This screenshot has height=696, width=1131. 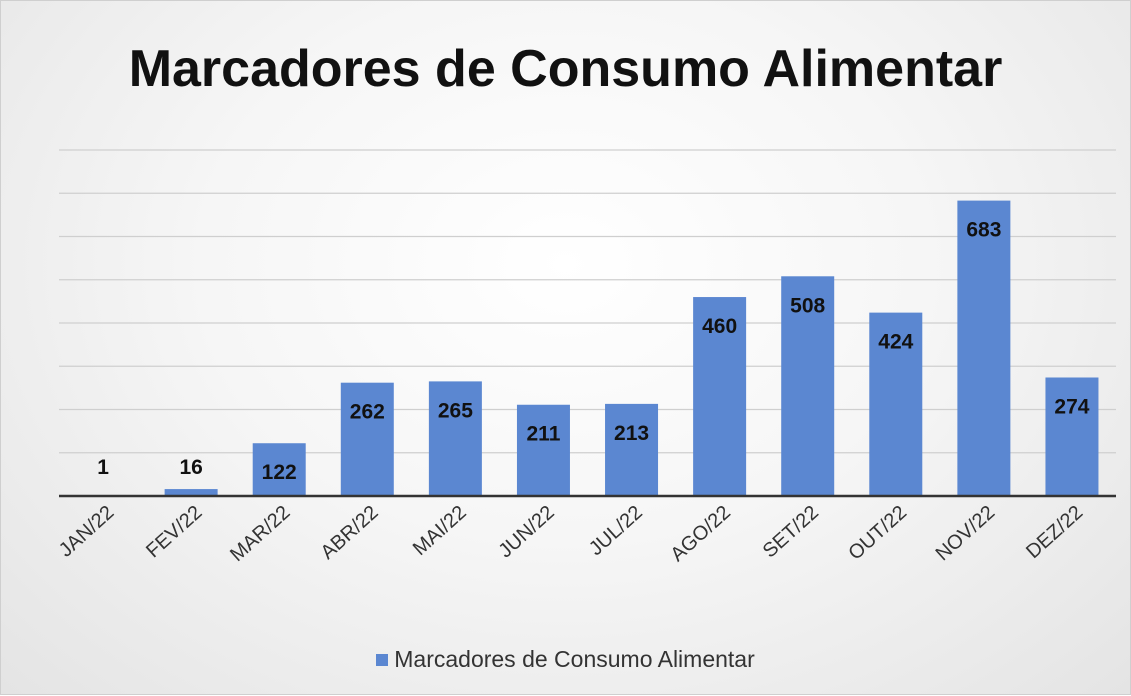 What do you see at coordinates (455, 410) in the screenshot?
I see `data-label: 265` at bounding box center [455, 410].